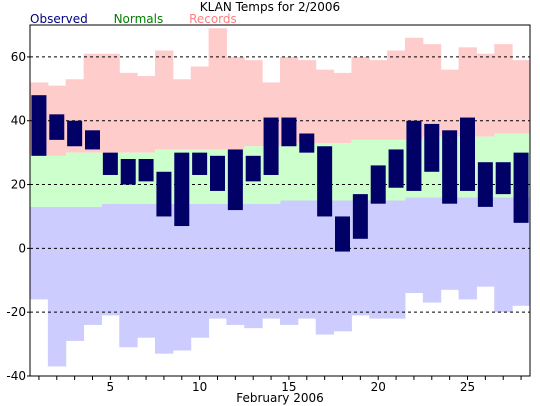 The image size is (540, 406). Describe the element at coordinates (199, 387) in the screenshot. I see `x-tick-label: 10` at that location.